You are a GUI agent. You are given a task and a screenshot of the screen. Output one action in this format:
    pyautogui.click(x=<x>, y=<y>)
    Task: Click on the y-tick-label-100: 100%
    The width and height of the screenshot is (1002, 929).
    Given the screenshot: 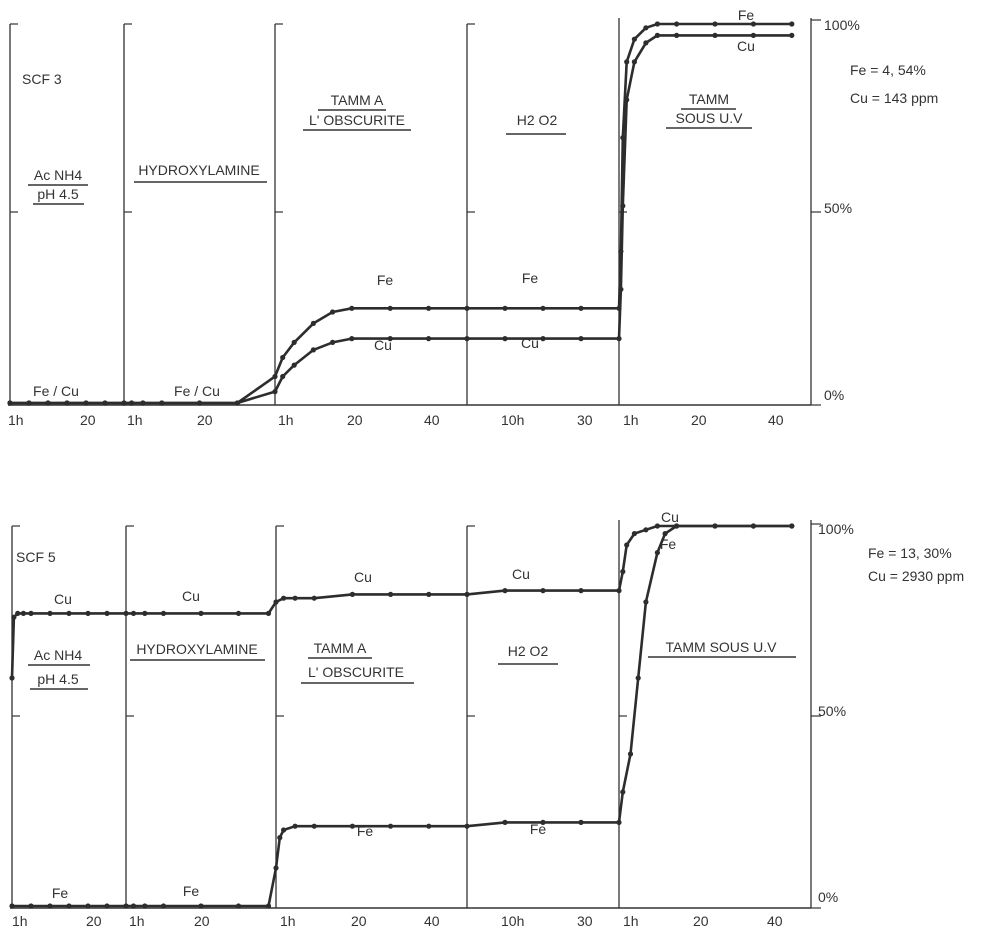 What is the action you would take?
    pyautogui.click(x=842, y=25)
    